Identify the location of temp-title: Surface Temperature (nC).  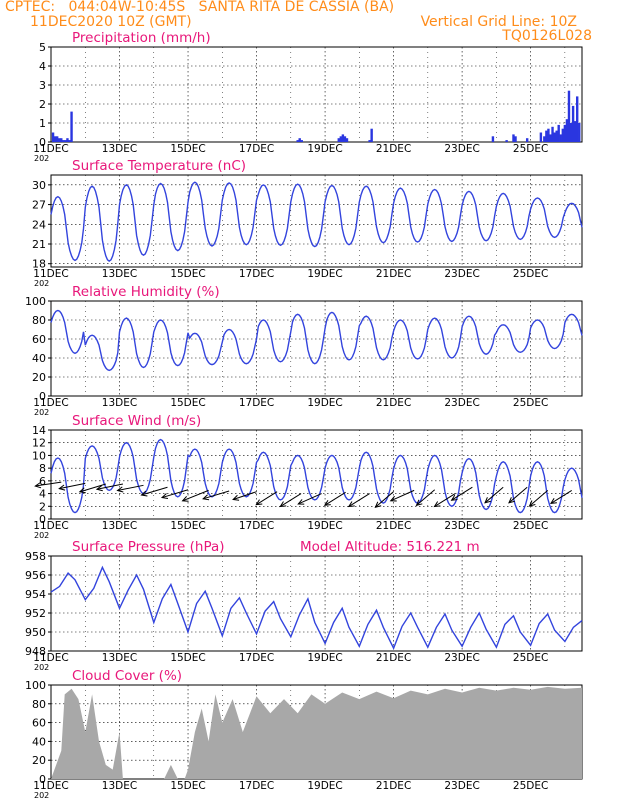
(159, 166).